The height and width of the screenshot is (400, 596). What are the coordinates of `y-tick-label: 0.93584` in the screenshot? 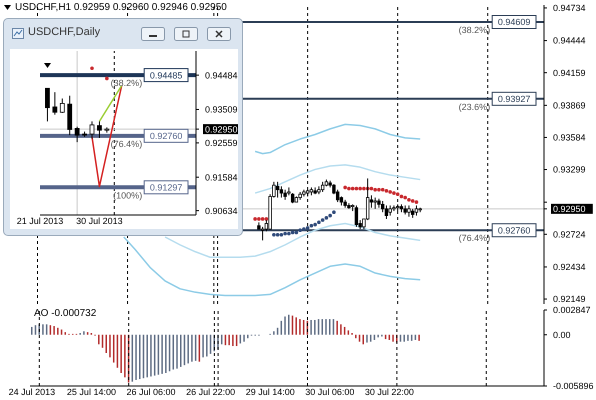 It's located at (569, 137).